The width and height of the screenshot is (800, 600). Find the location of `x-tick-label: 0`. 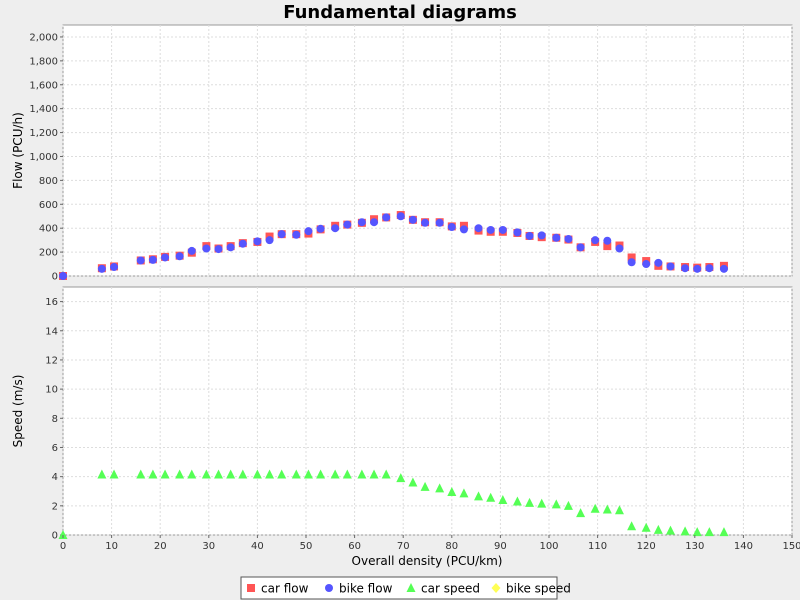

x-tick-label: 0 is located at coordinates (63, 546).